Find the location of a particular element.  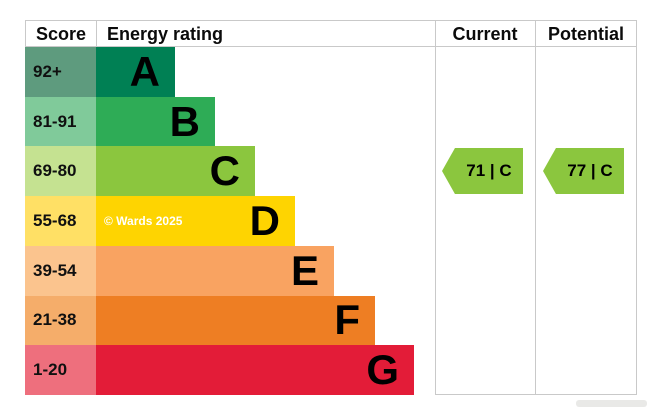

rating-bar-e: E is located at coordinates (215, 270).